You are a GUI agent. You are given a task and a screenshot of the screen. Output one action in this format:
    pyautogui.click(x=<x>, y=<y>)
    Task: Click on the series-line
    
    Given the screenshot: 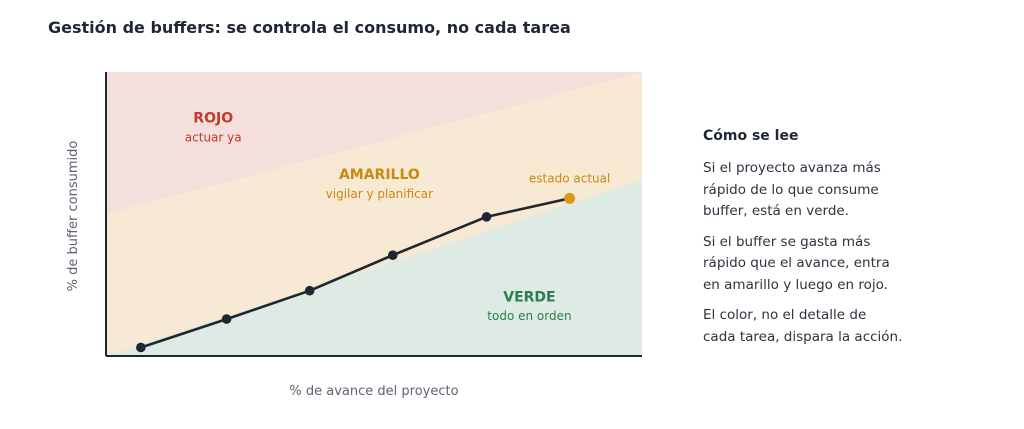 What is the action you would take?
    pyautogui.click(x=355, y=273)
    